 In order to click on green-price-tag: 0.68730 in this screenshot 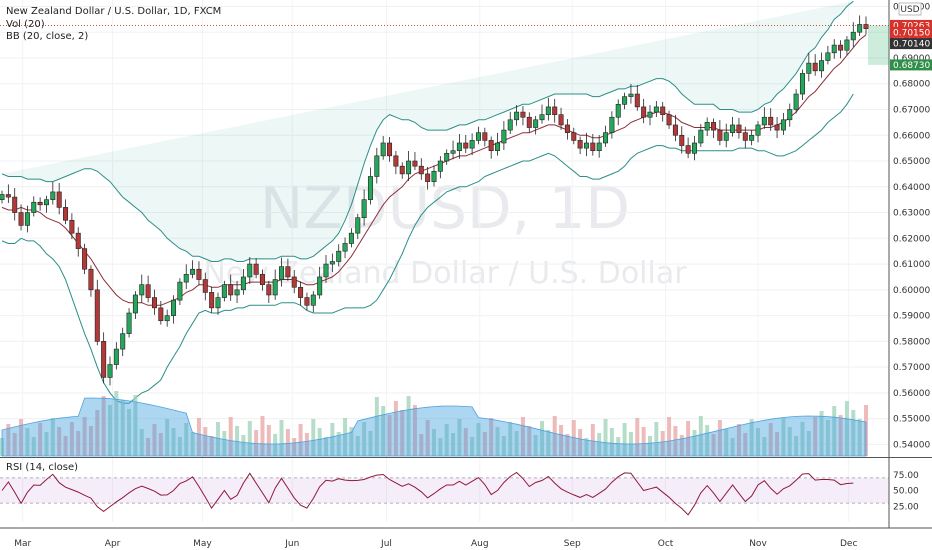, I will do `click(911, 66)`.